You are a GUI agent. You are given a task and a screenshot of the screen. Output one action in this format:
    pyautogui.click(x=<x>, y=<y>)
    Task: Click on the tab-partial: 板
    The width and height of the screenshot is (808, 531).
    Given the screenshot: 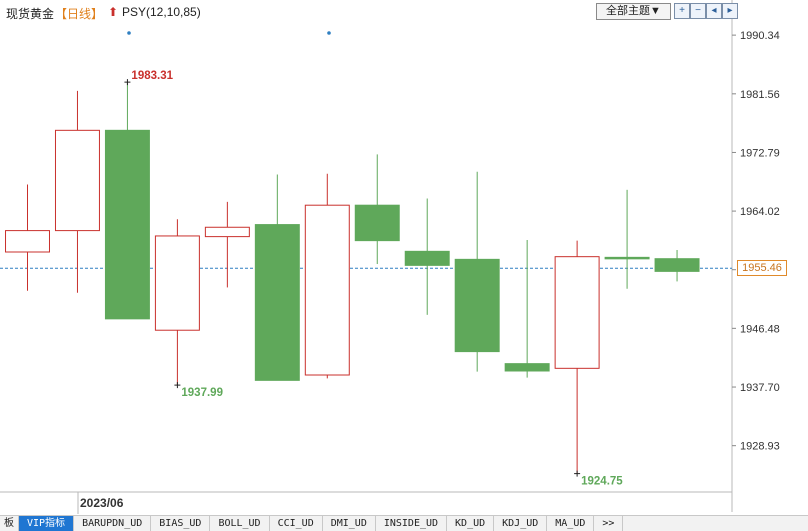 What is the action you would take?
    pyautogui.click(x=9, y=523)
    